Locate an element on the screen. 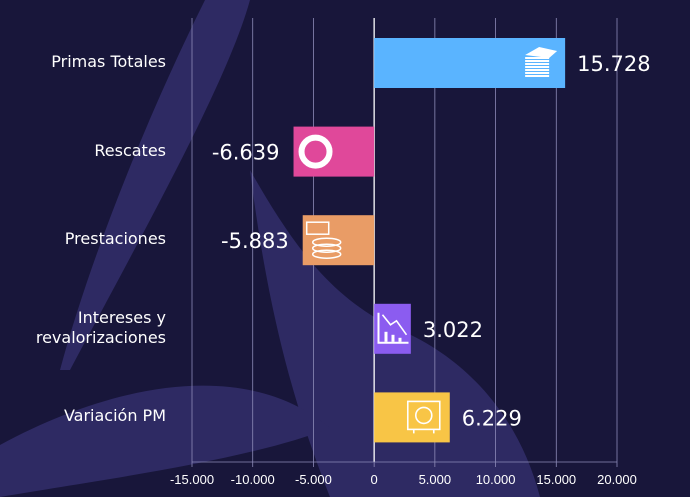 The width and height of the screenshot is (690, 497). x-tick-label: 10.000 is located at coordinates (496, 479).